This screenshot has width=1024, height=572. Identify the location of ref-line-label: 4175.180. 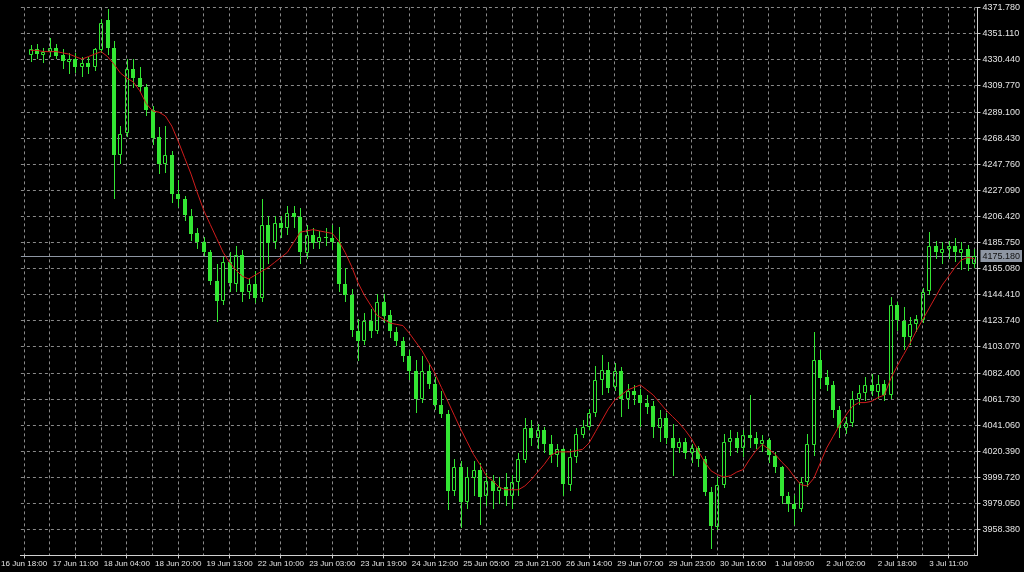
(1001, 255).